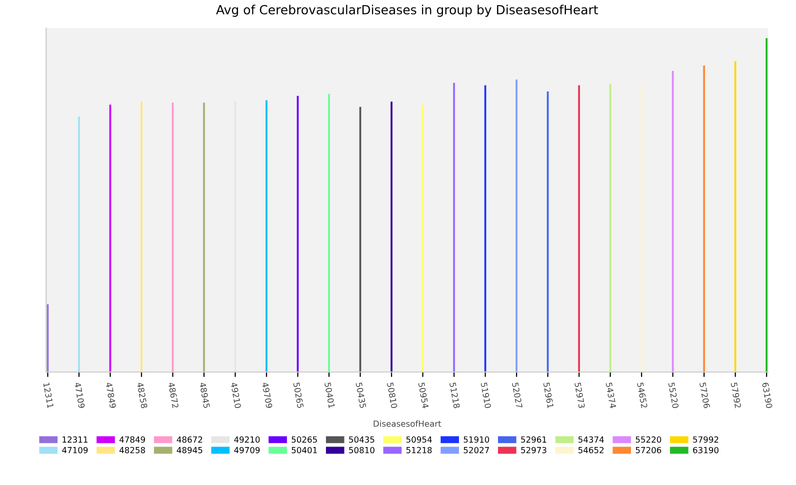 This screenshot has width=796, height=485. What do you see at coordinates (361, 439) in the screenshot?
I see `legend-label: 50435` at bounding box center [361, 439].